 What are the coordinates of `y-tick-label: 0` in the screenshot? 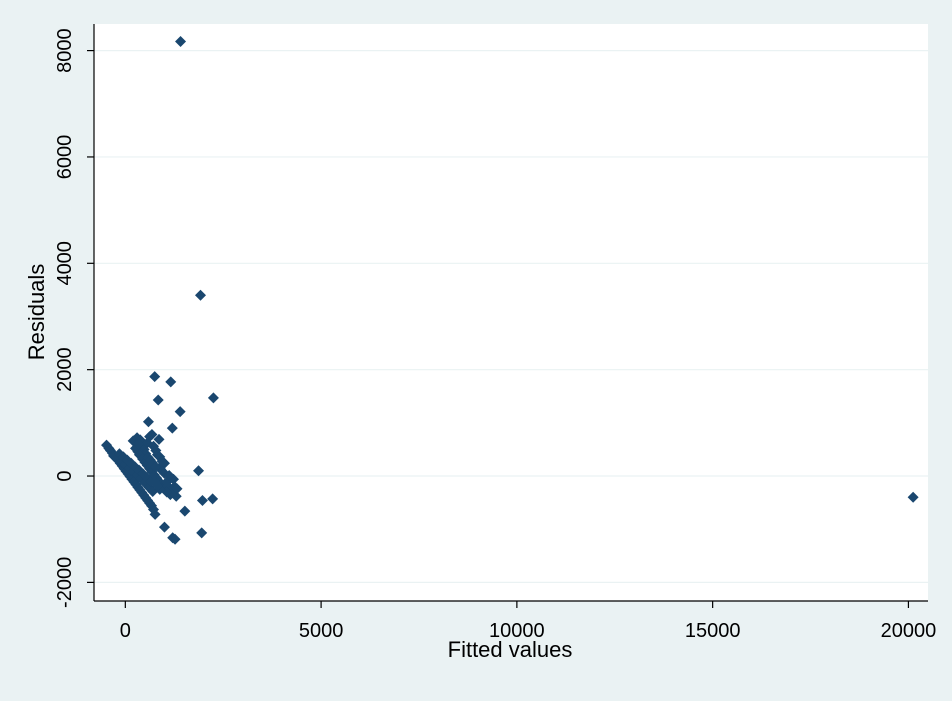 It's located at (65, 475).